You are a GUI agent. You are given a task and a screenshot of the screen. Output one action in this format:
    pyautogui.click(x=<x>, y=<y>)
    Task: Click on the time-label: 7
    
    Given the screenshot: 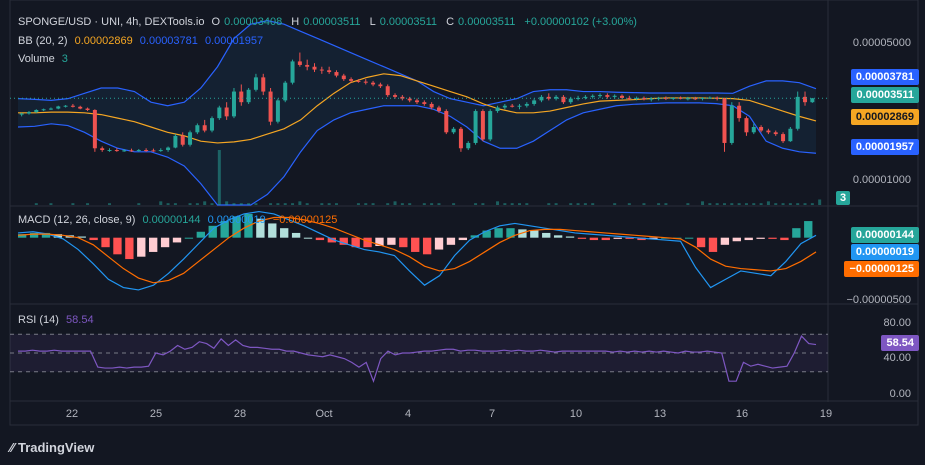 What is the action you would take?
    pyautogui.click(x=492, y=414)
    